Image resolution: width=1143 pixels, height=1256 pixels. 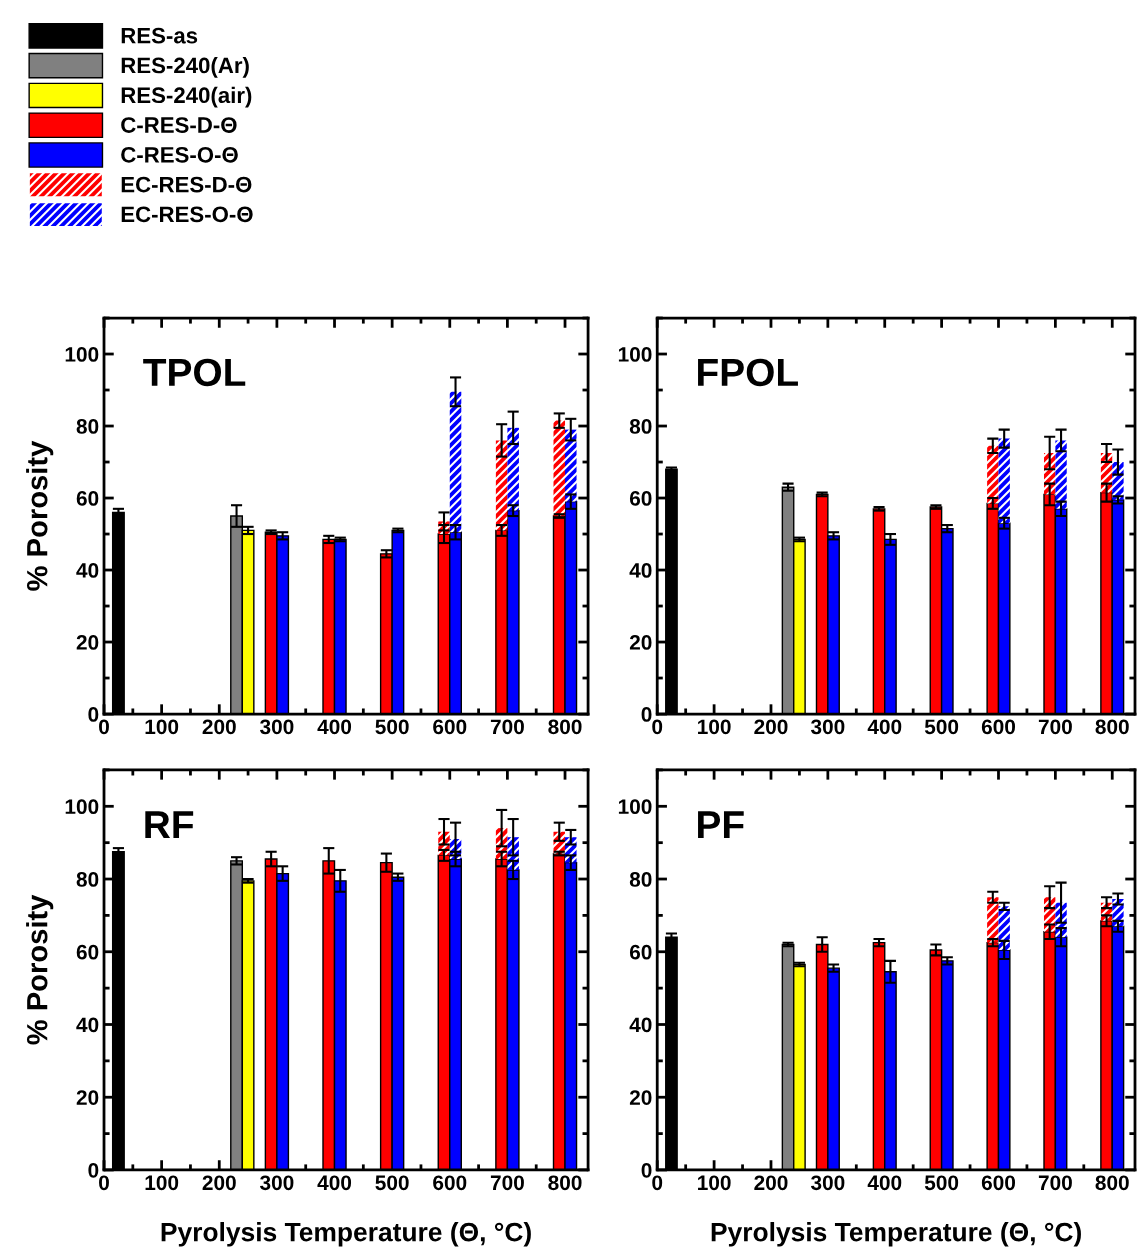 I want to click on text: TPOL, so click(x=194, y=372).